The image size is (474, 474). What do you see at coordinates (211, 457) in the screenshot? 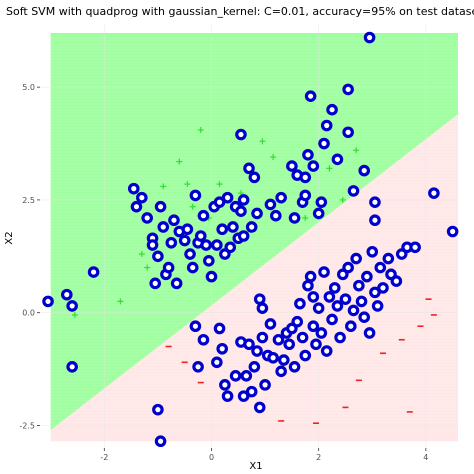
I see `x-tick-label: 0` at bounding box center [211, 457].